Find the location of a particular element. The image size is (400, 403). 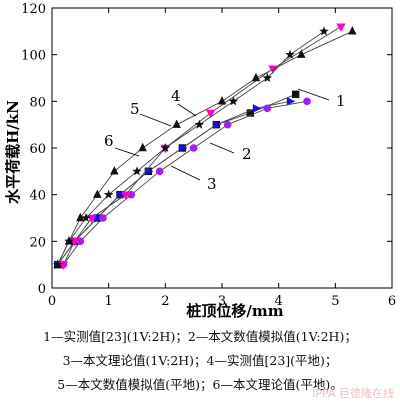

watermark: IPPA 巨德隆在线 is located at coordinates (353, 393).